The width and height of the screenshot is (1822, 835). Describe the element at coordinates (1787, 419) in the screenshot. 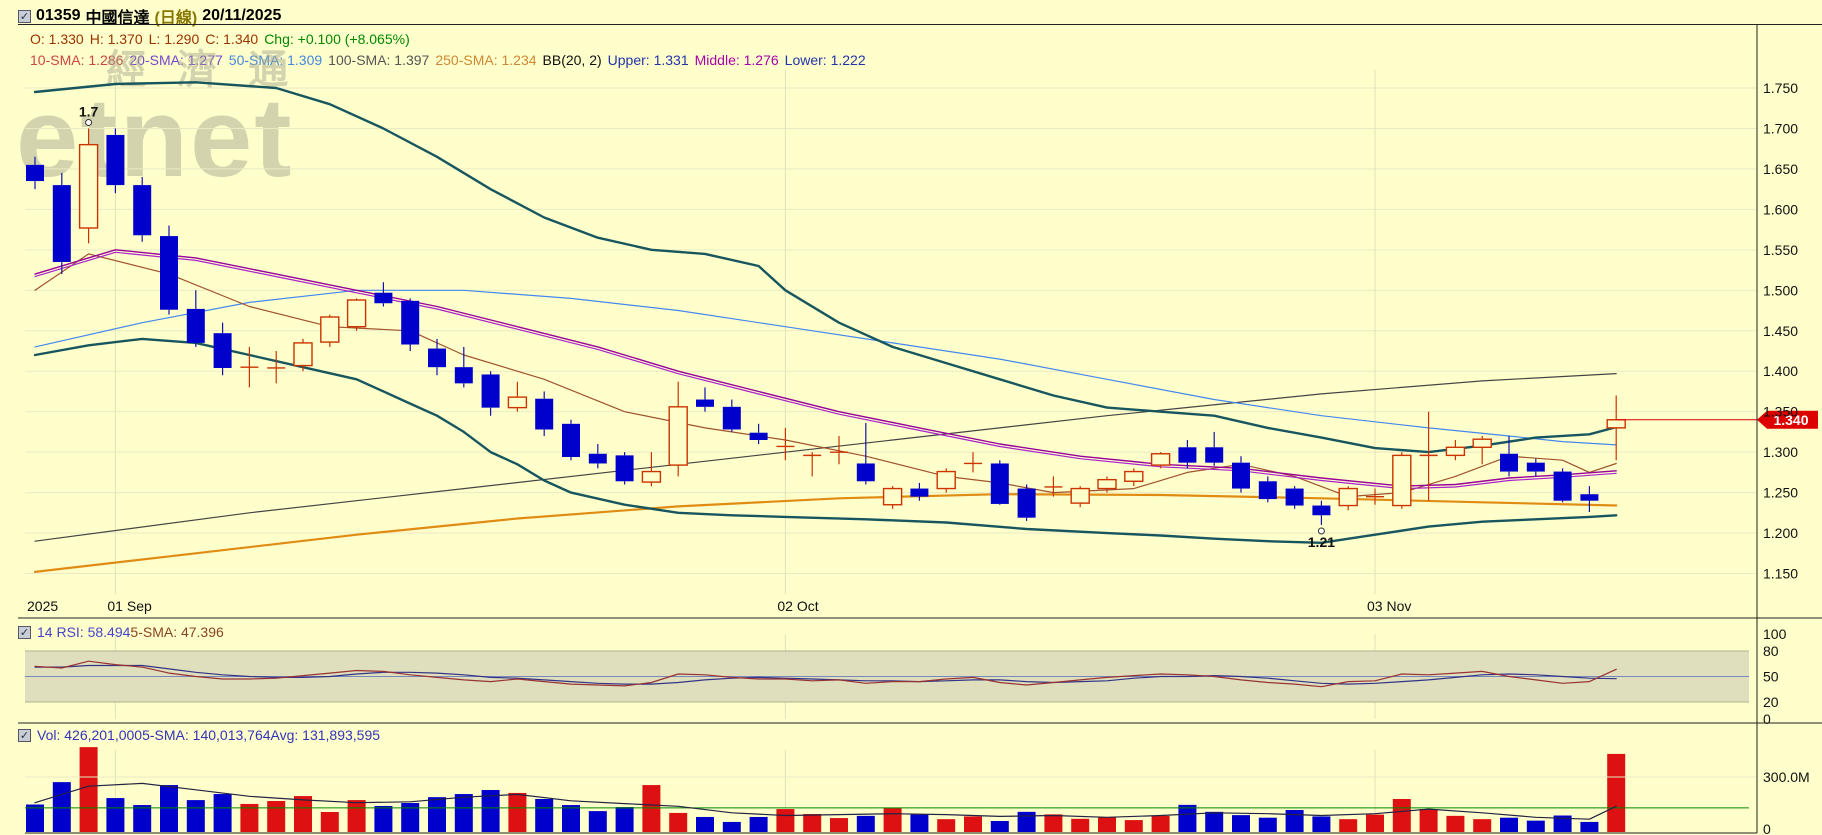

I see `last-price-tag` at that location.